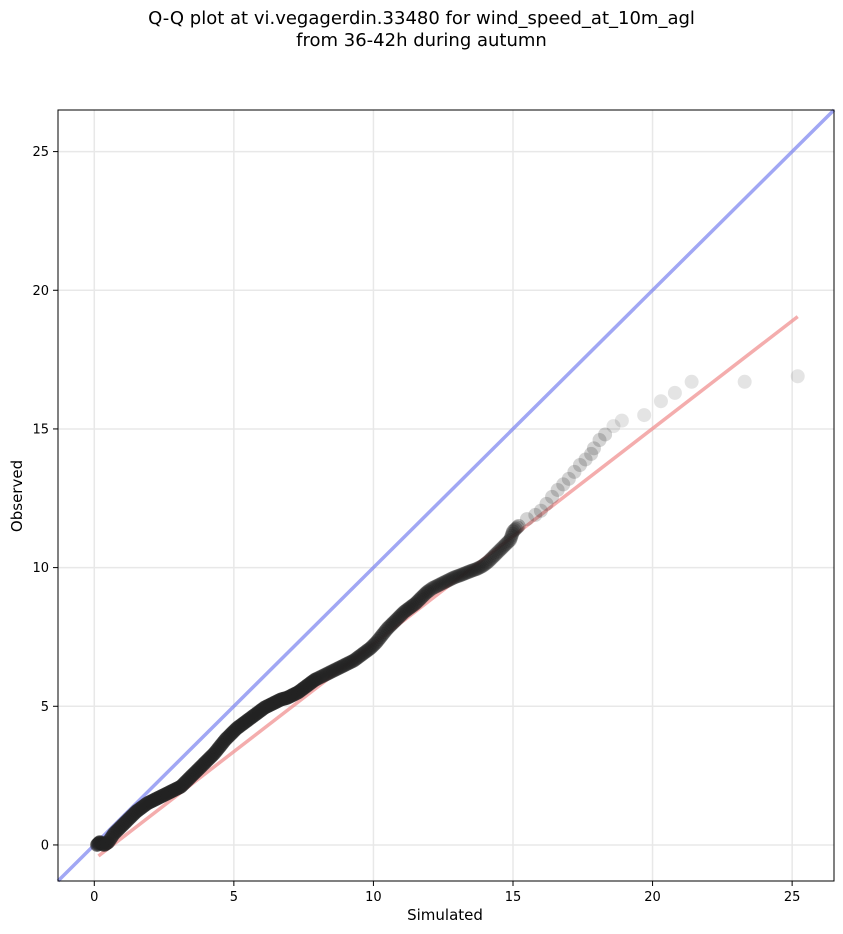  What do you see at coordinates (45, 707) in the screenshot?
I see `y-tick-label: 5` at bounding box center [45, 707].